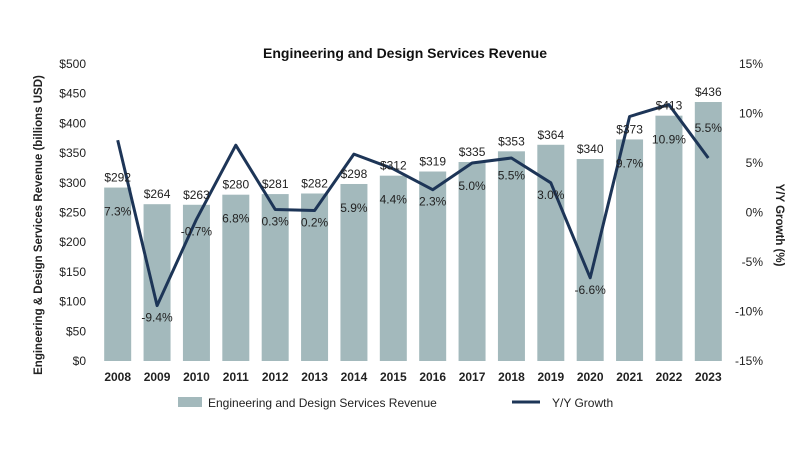 This screenshot has height=450, width=800. What do you see at coordinates (472, 152) in the screenshot?
I see `bar-value-label: $335` at bounding box center [472, 152].